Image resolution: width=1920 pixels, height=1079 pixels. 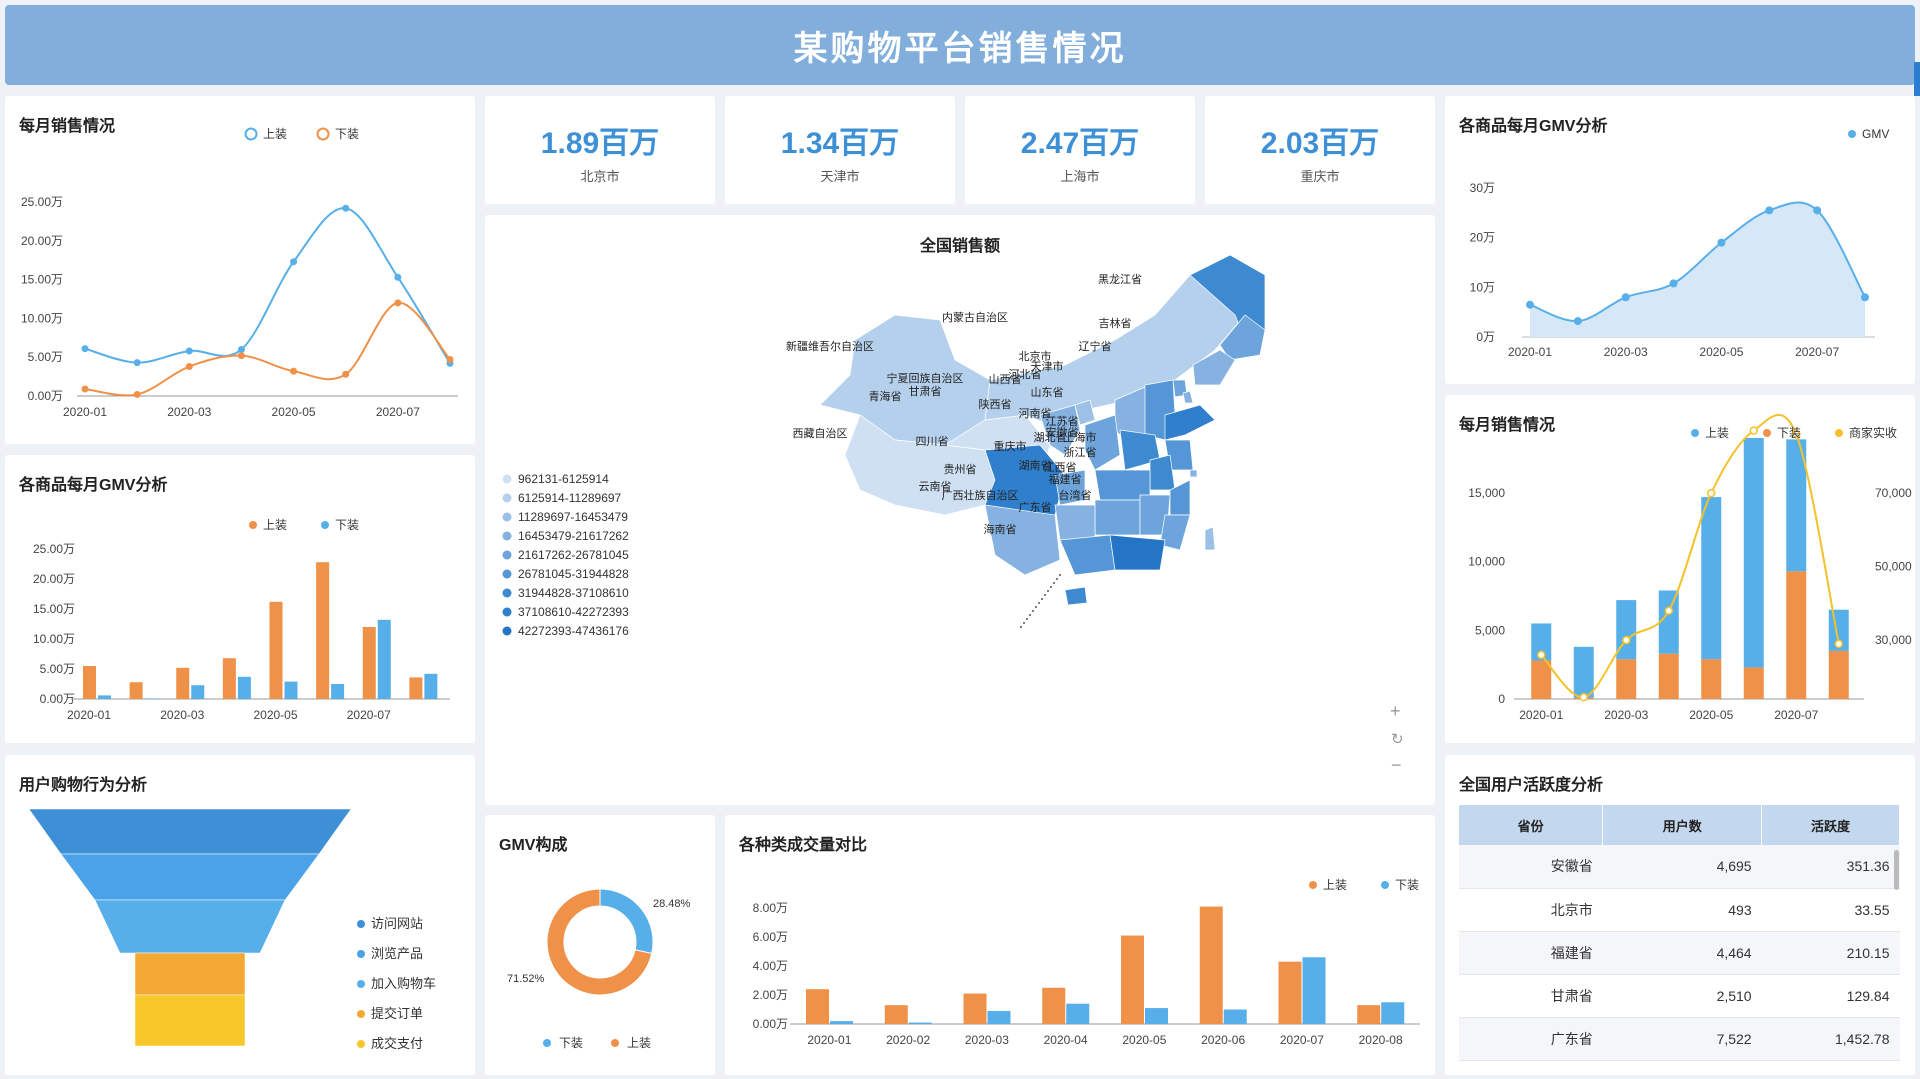 What do you see at coordinates (1679, 867) in the screenshot?
I see `table-row: 安徽省 4,695 351.36` at bounding box center [1679, 867].